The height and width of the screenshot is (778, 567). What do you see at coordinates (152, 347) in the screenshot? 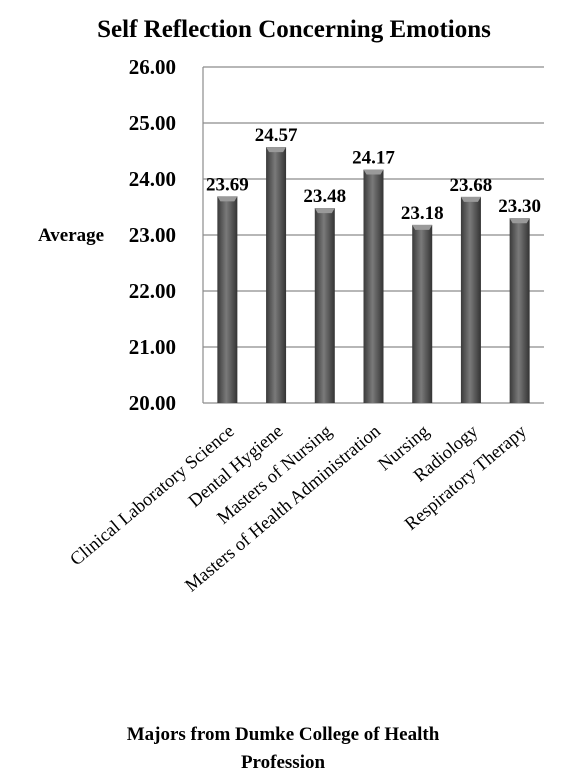
I see `y-tick-label: 21.00` at bounding box center [152, 347].